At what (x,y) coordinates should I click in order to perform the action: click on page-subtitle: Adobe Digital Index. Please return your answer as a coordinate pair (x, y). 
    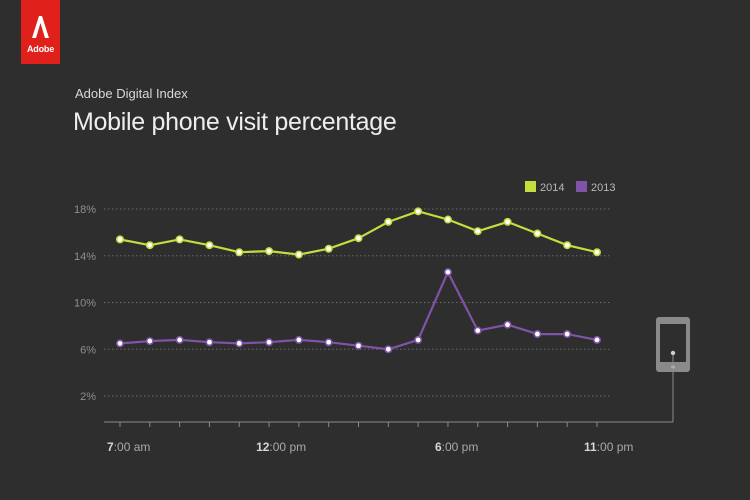
    Looking at the image, I should click on (131, 93).